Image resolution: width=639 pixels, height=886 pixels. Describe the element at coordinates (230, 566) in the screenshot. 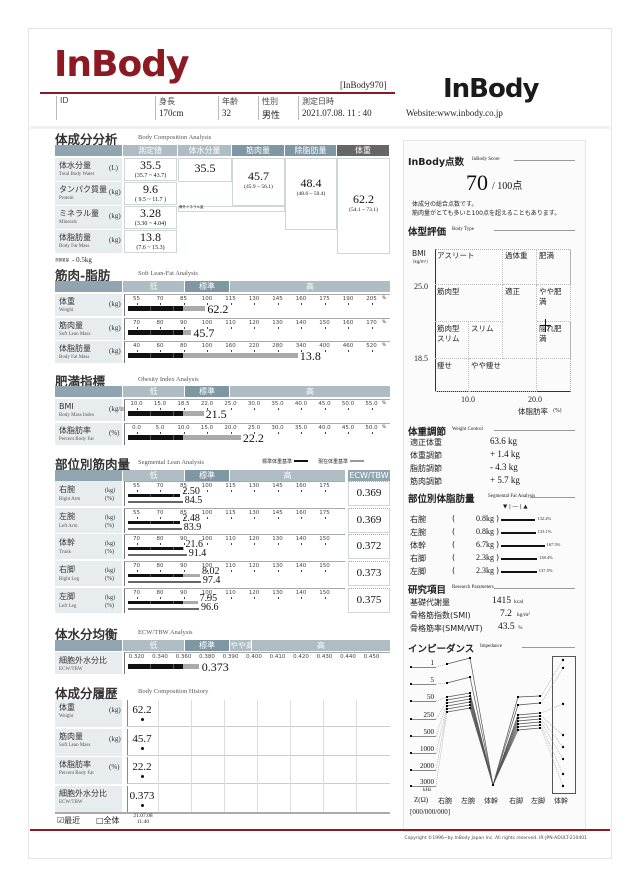

I see `seg-row-3-tick: 110` at that location.